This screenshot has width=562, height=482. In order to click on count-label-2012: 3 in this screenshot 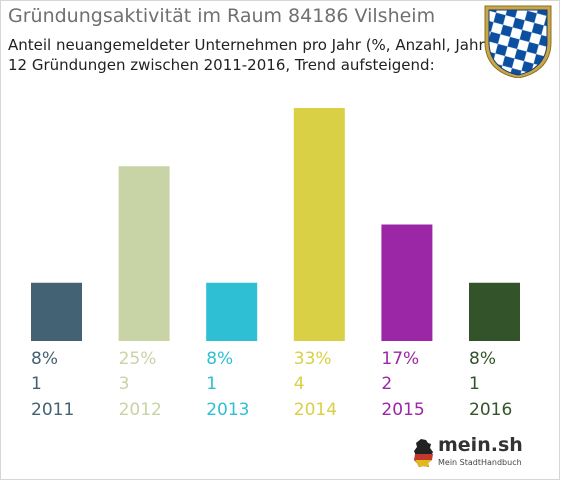, I will do `click(124, 384)`.